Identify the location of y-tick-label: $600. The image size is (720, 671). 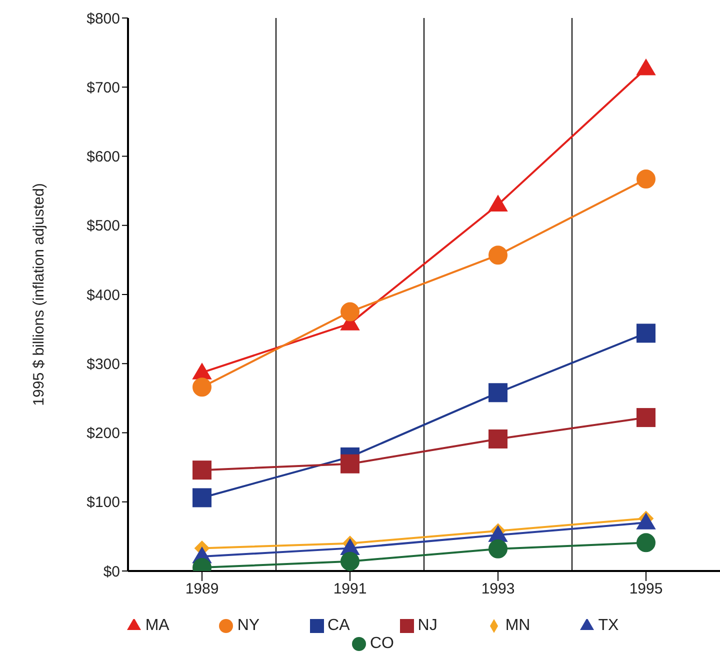
(103, 157).